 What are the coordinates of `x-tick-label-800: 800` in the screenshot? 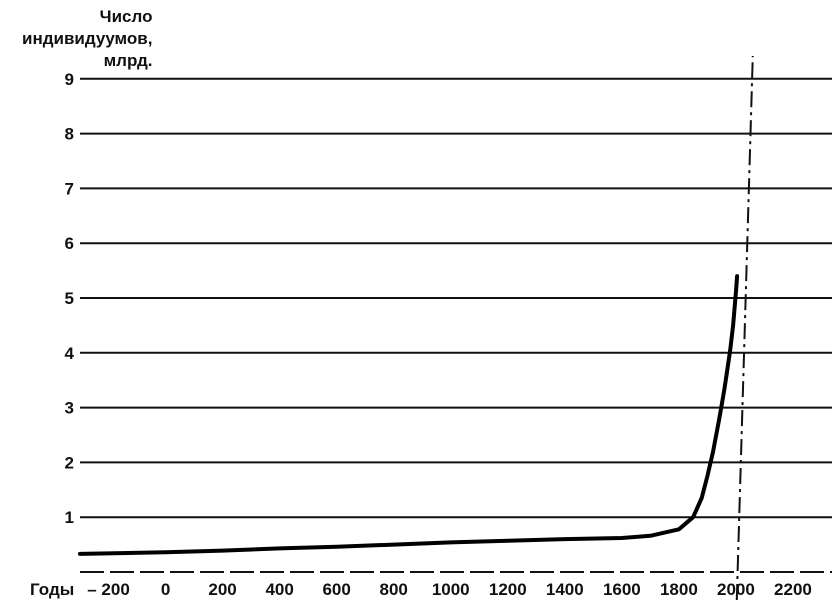 It's located at (394, 589).